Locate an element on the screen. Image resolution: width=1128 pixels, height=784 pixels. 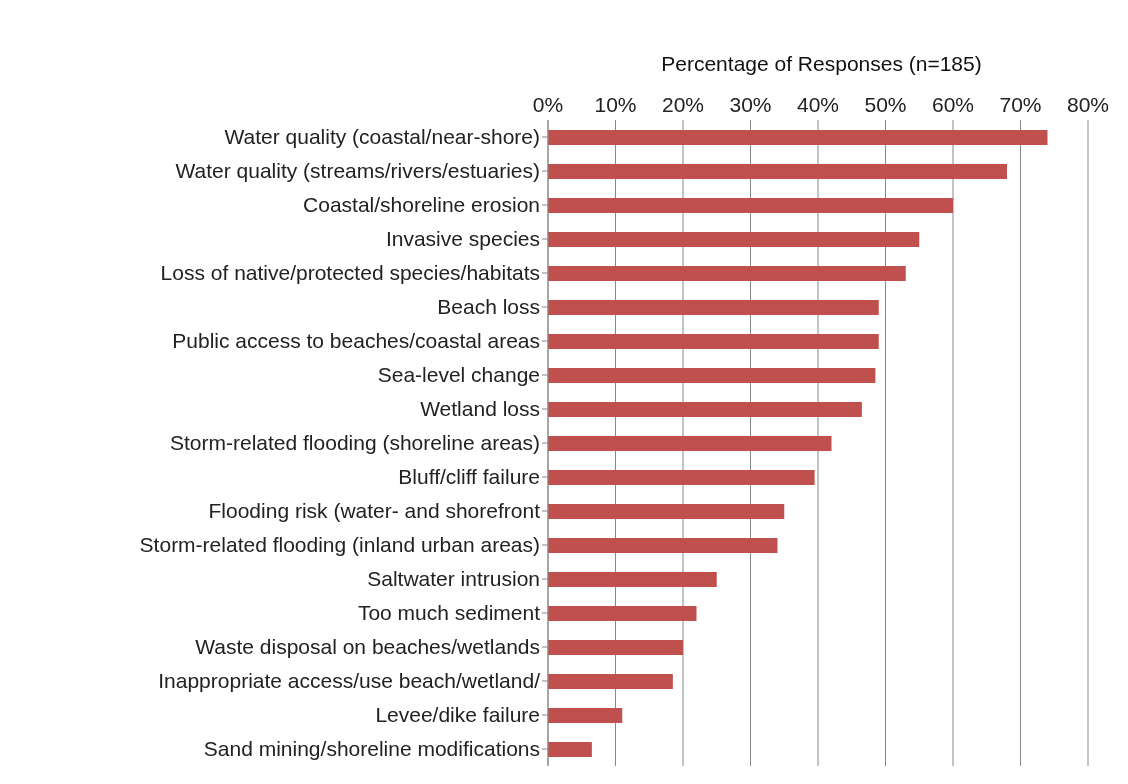
y-tick-label: Levee/dike failure is located at coordinates (457, 715).